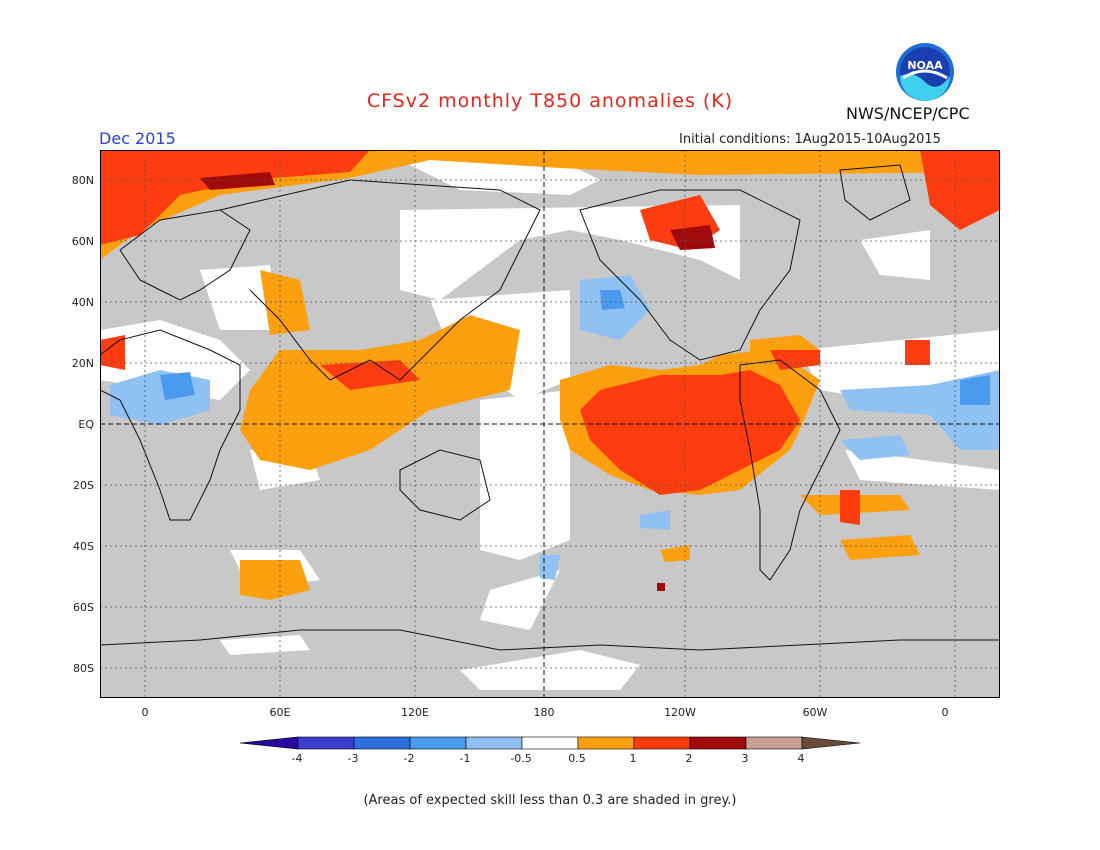  Describe the element at coordinates (521, 758) in the screenshot. I see `colorbar-label: -0.5` at that location.